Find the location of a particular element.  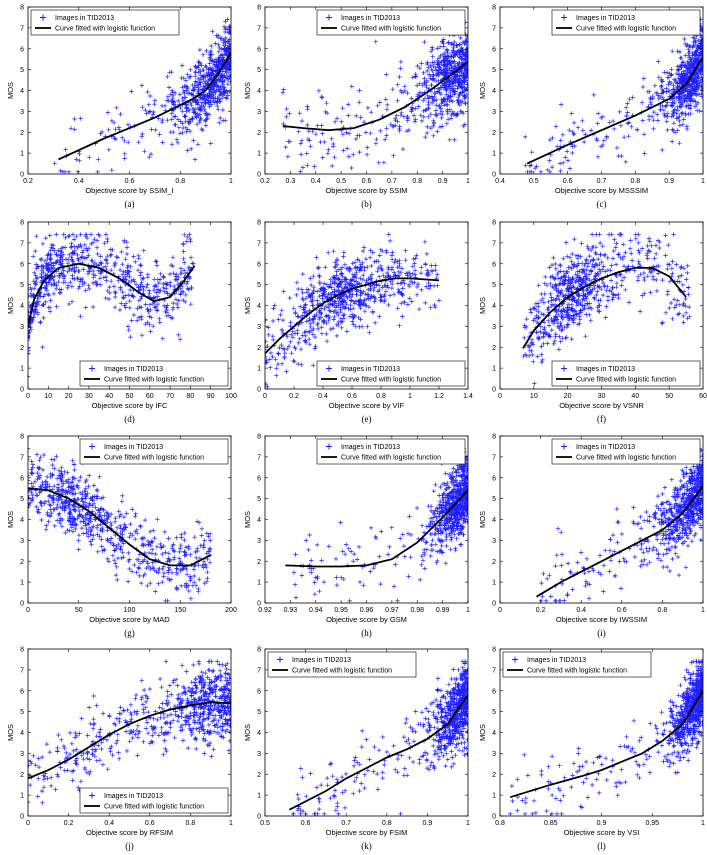

x-axis-label: Objective score by MAD is located at coordinates (129, 619).